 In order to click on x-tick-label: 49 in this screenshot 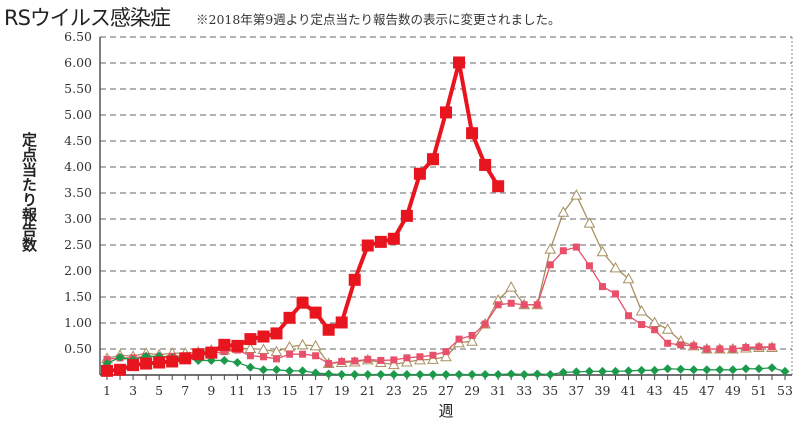, I will do `click(733, 390)`.